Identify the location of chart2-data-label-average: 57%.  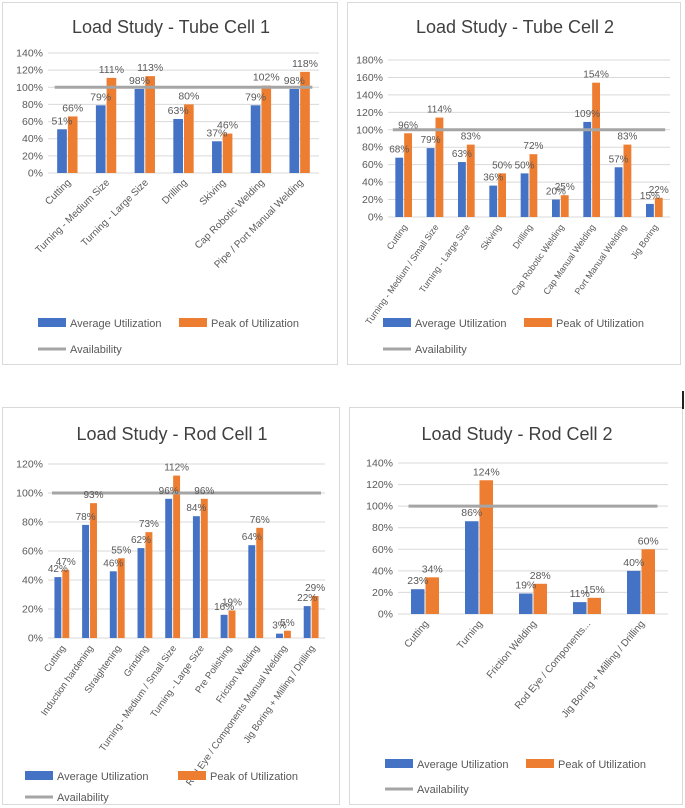
(619, 159).